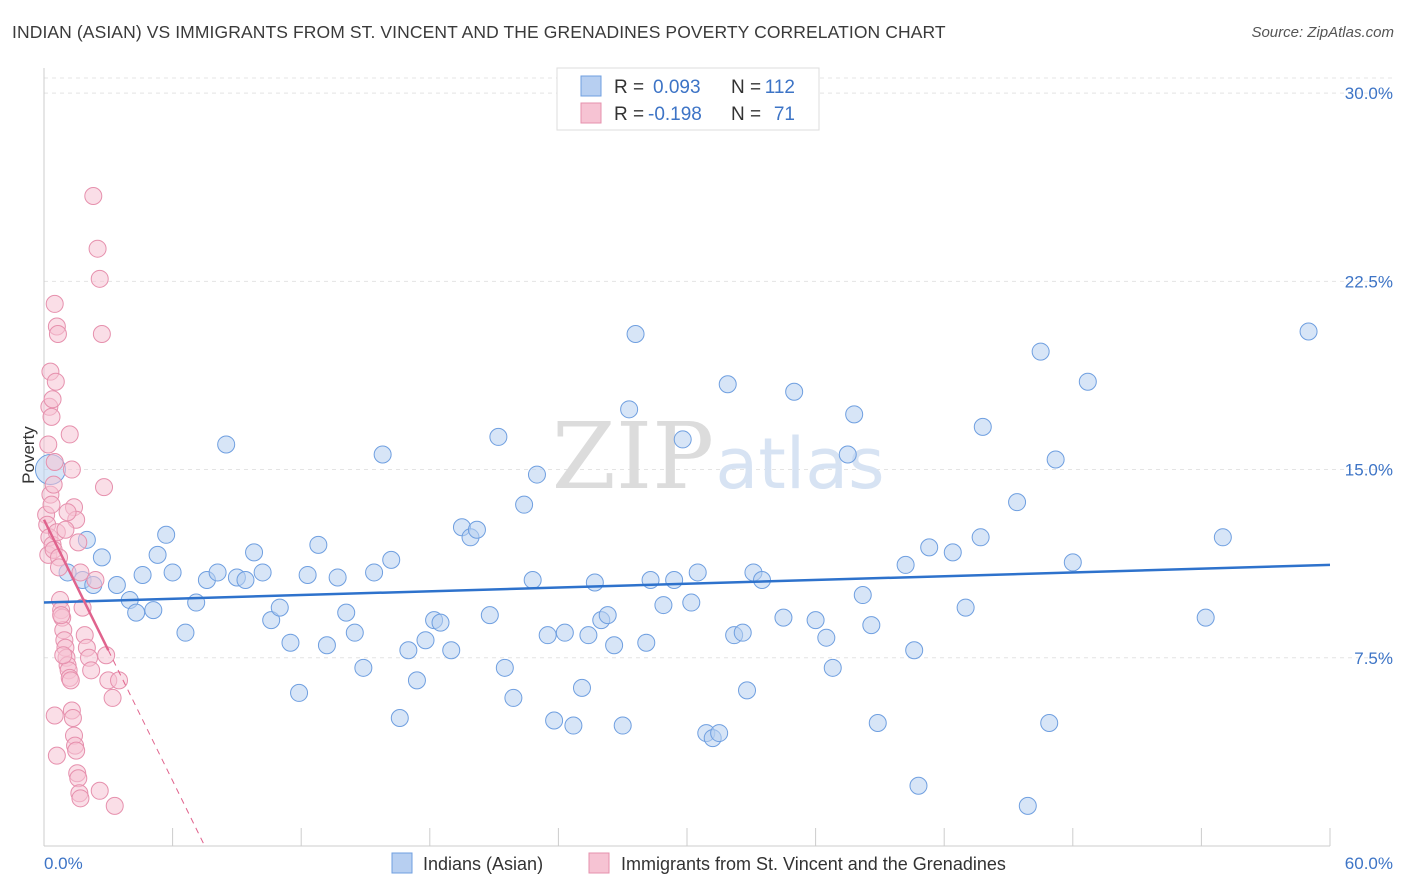 The width and height of the screenshot is (1406, 892). Describe the element at coordinates (599, 863) in the screenshot. I see `series-legend-swatch-pink` at that location.